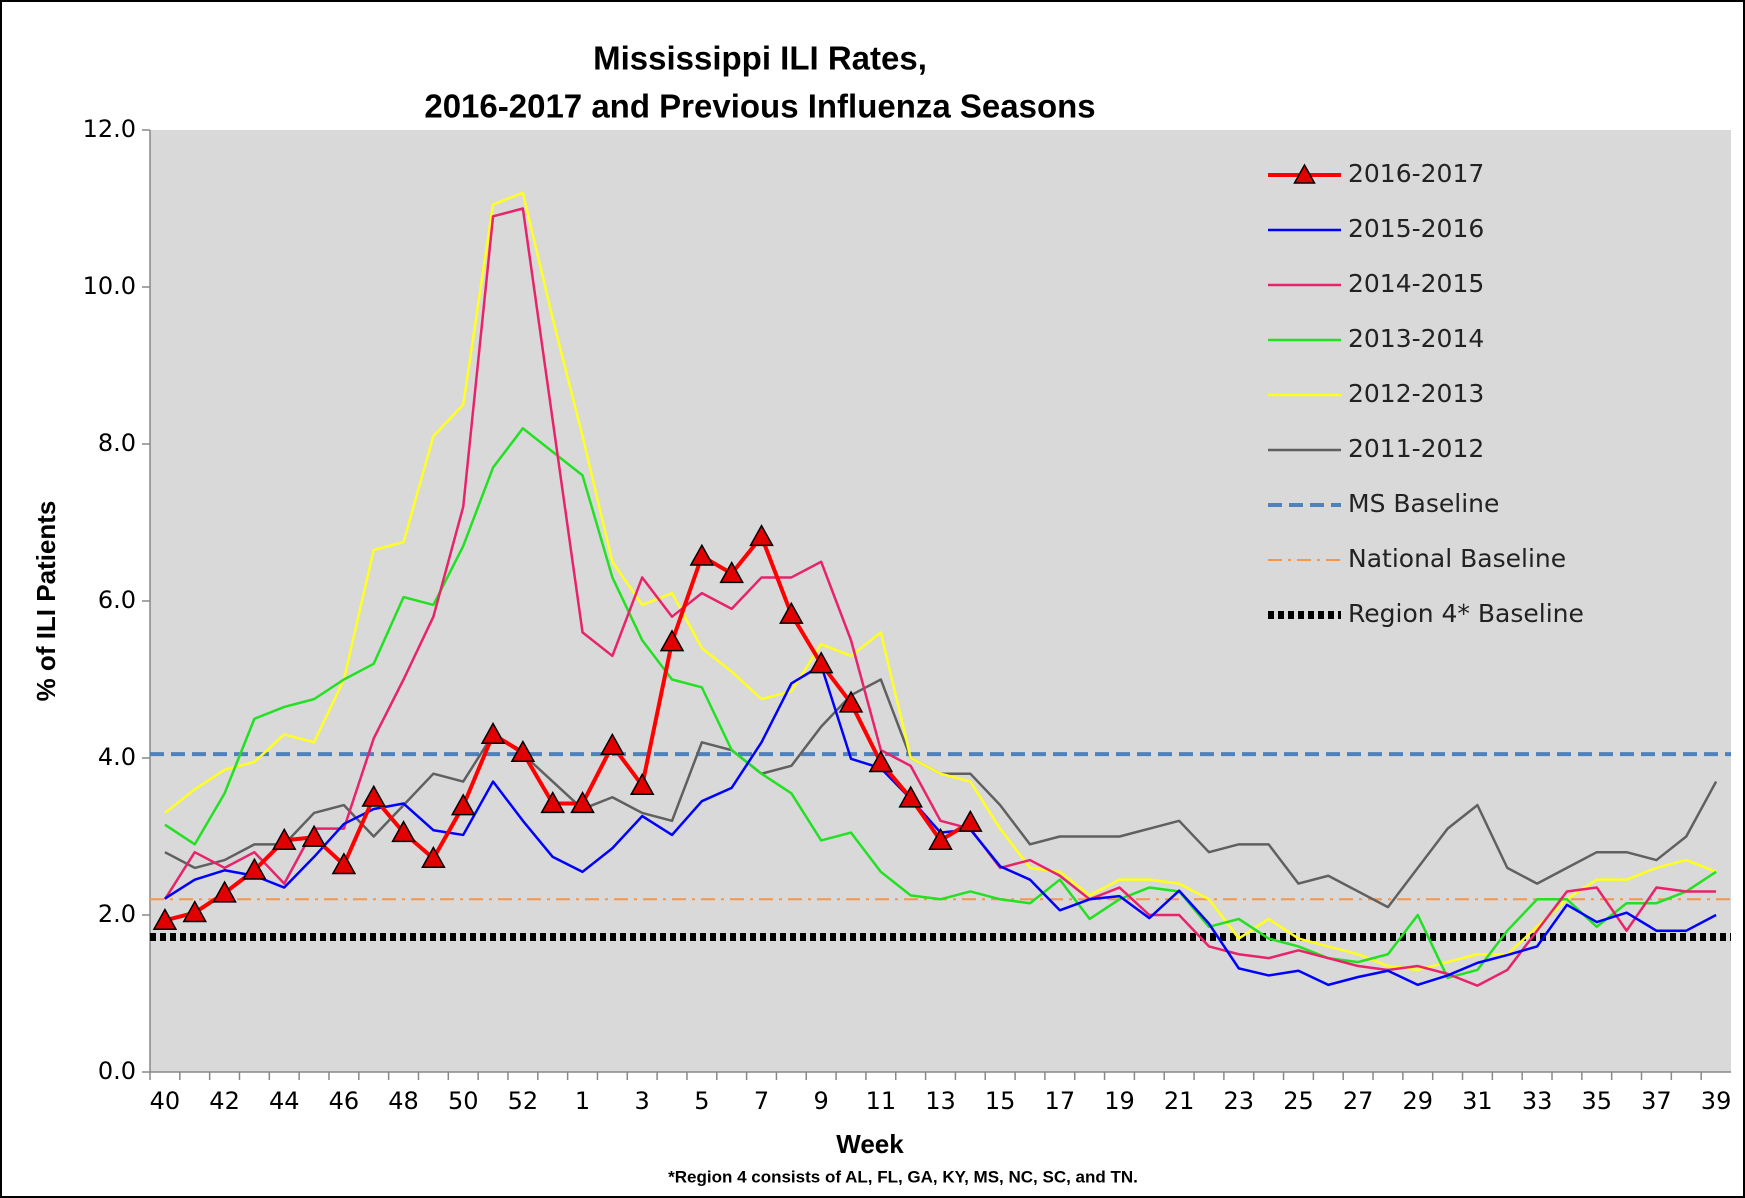 This screenshot has width=1745, height=1198. I want to click on legend-label: National Baseline, so click(1457, 558).